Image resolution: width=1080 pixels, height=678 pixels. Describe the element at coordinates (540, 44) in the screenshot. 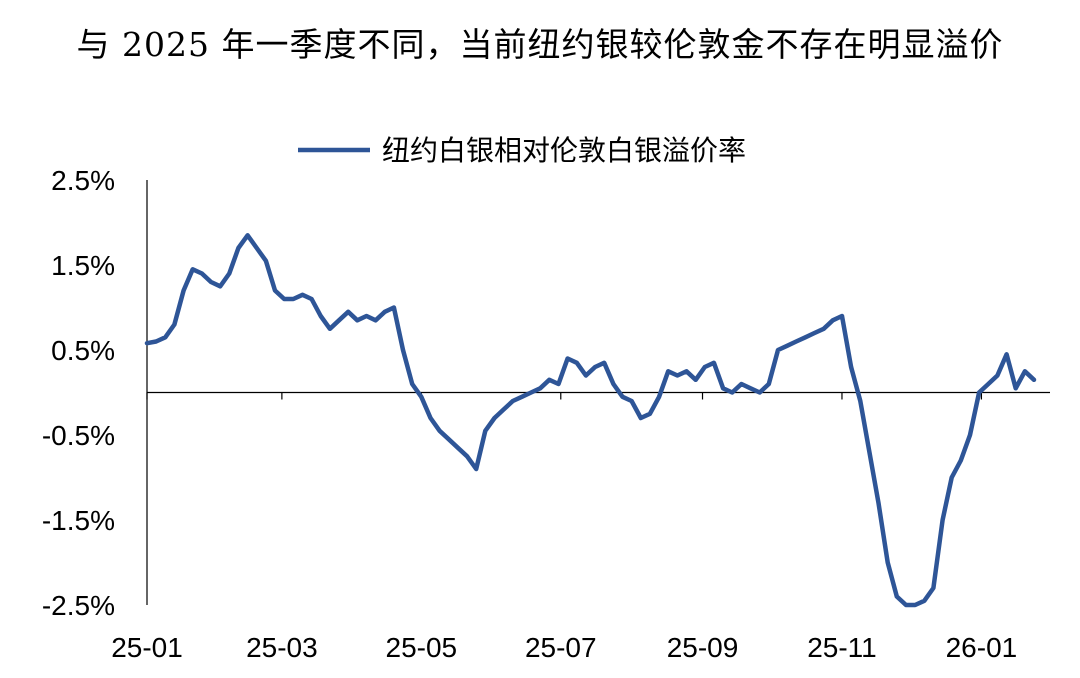

I see `chart-title: 与 2025 年一季度不同，当前纽约银较伦敦金不存在明显溢价` at that location.